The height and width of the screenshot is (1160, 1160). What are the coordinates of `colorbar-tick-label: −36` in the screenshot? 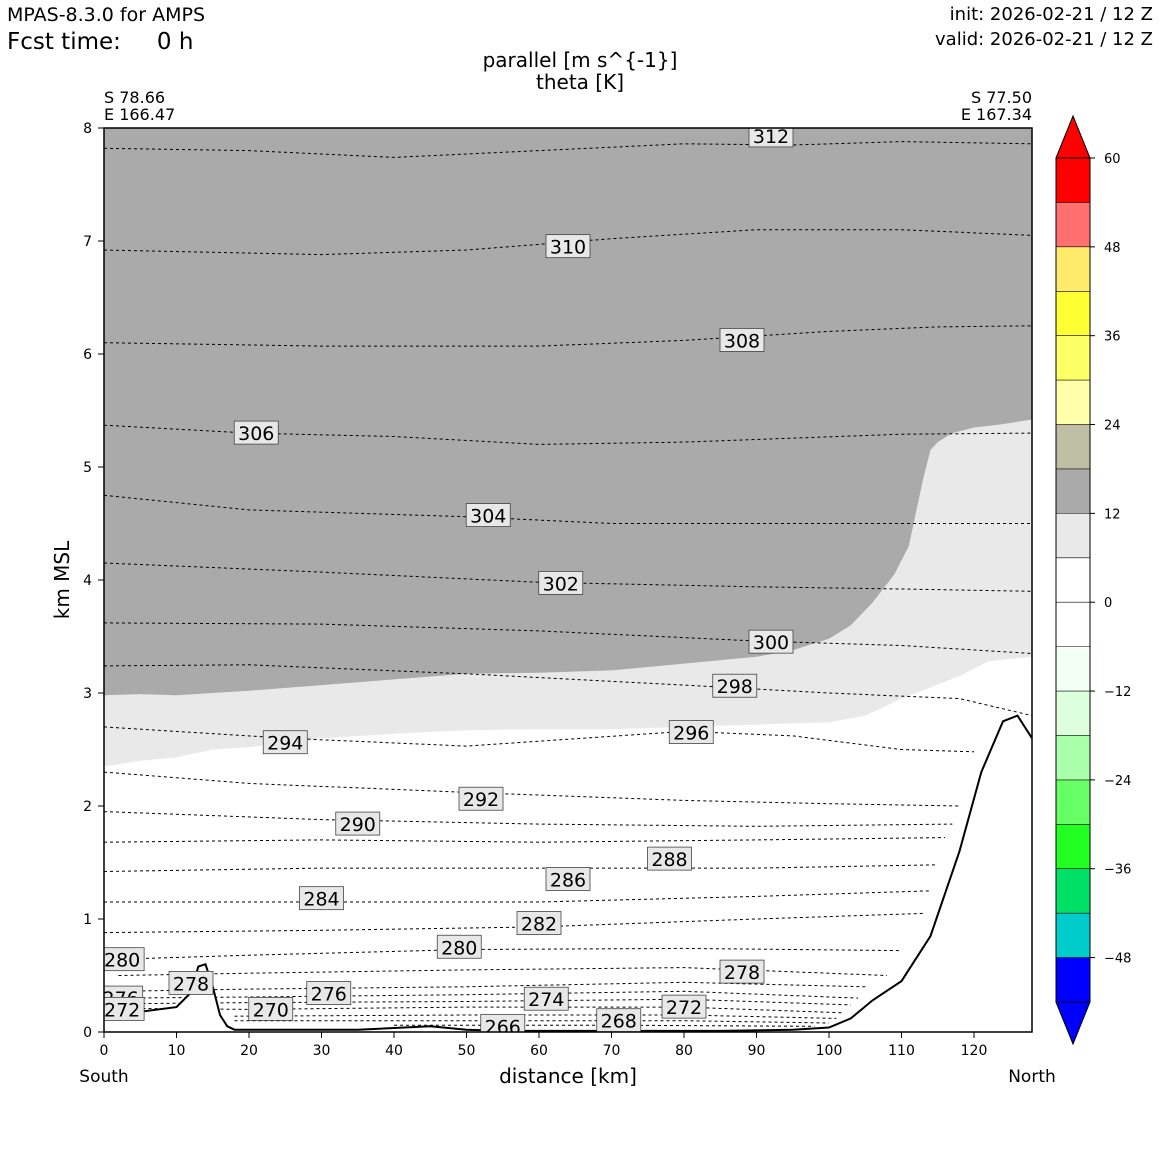 It's located at (1117, 870).